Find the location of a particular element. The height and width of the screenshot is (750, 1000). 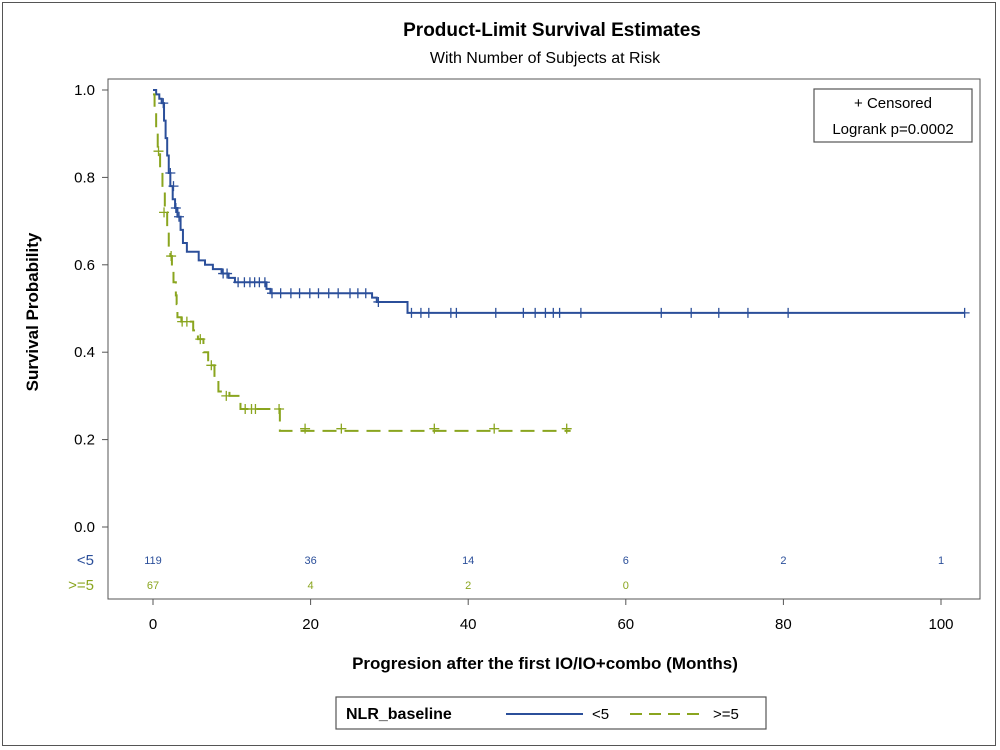

at-risk-table: <5 119 36 14 6 2 1 >=5 67 4 2 0 is located at coordinates (506, 573).